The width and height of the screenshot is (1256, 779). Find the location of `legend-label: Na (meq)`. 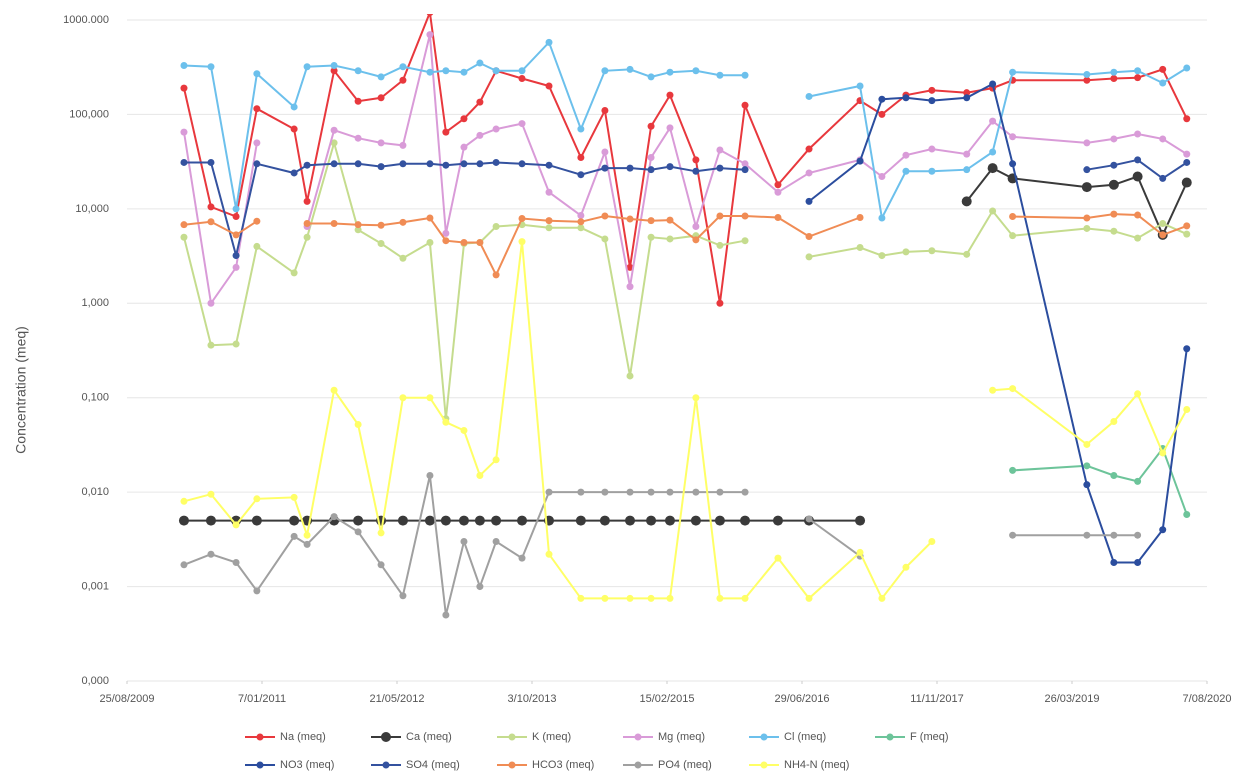

legend-label: Na (meq) is located at coordinates (303, 737).